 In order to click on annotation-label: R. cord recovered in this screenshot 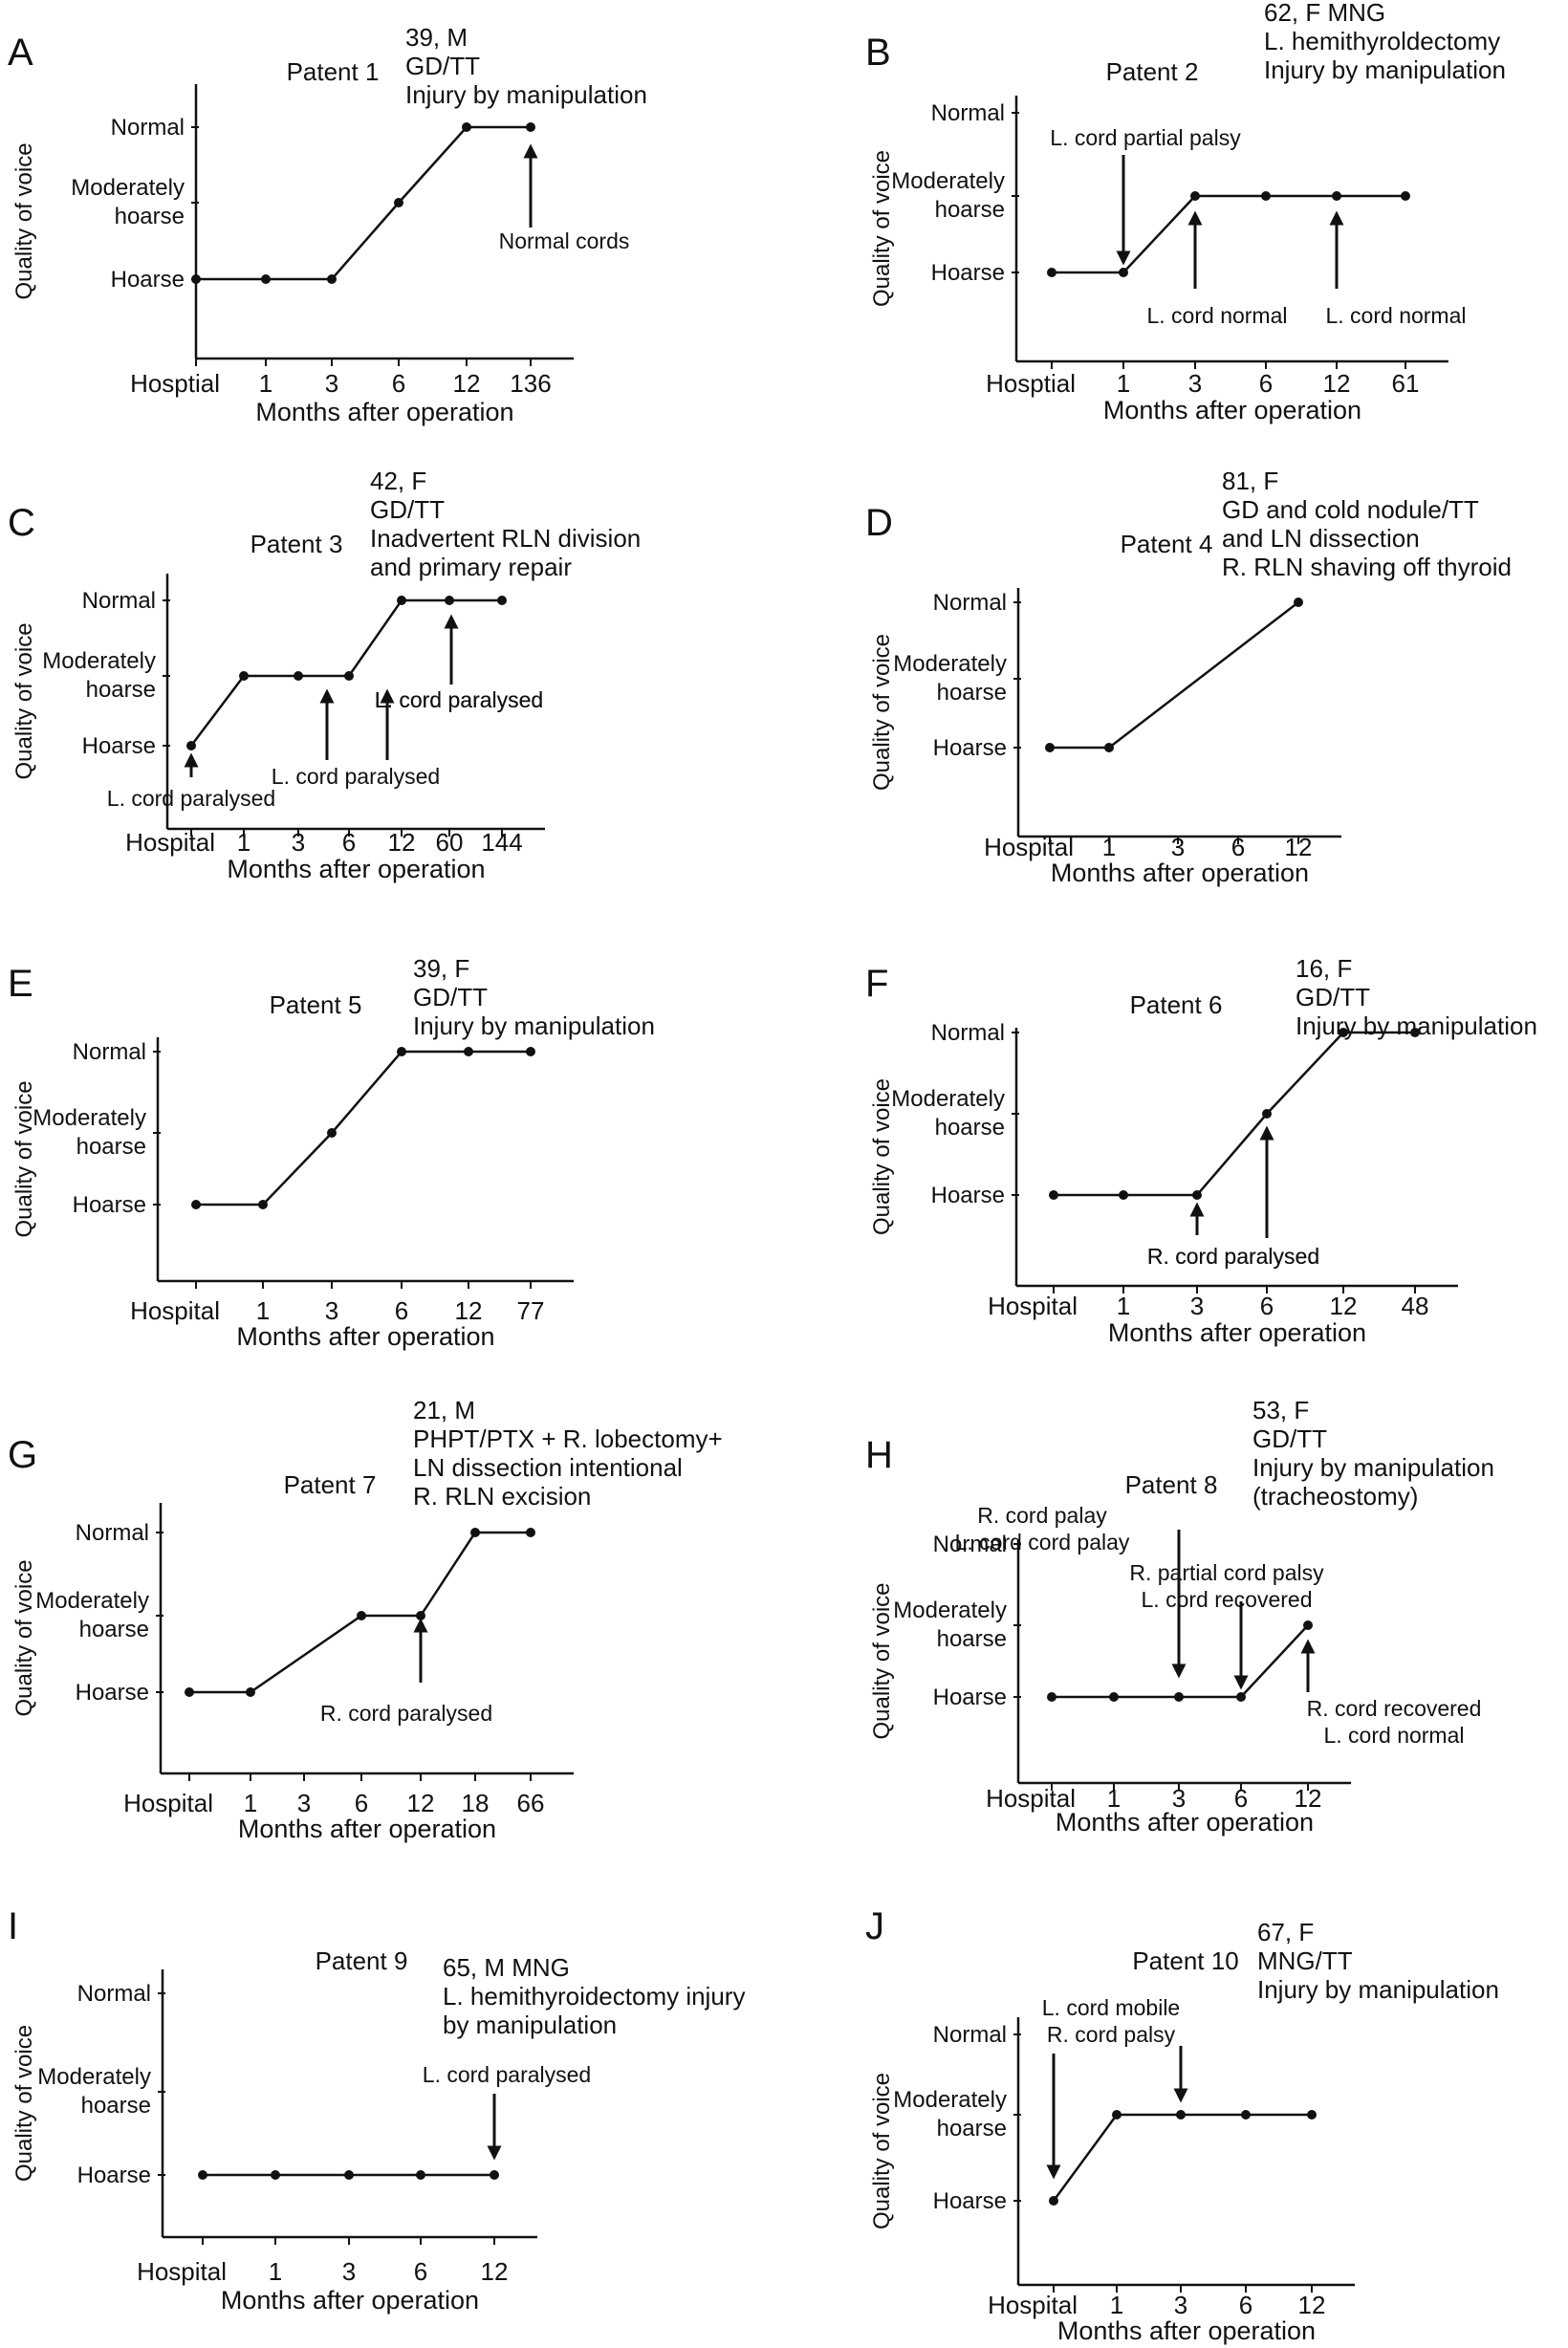, I will do `click(1394, 1708)`.